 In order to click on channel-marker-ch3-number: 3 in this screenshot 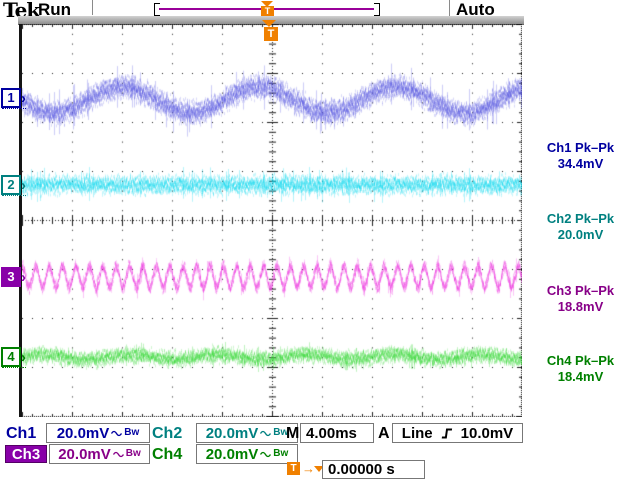, I will do `click(11, 277)`.